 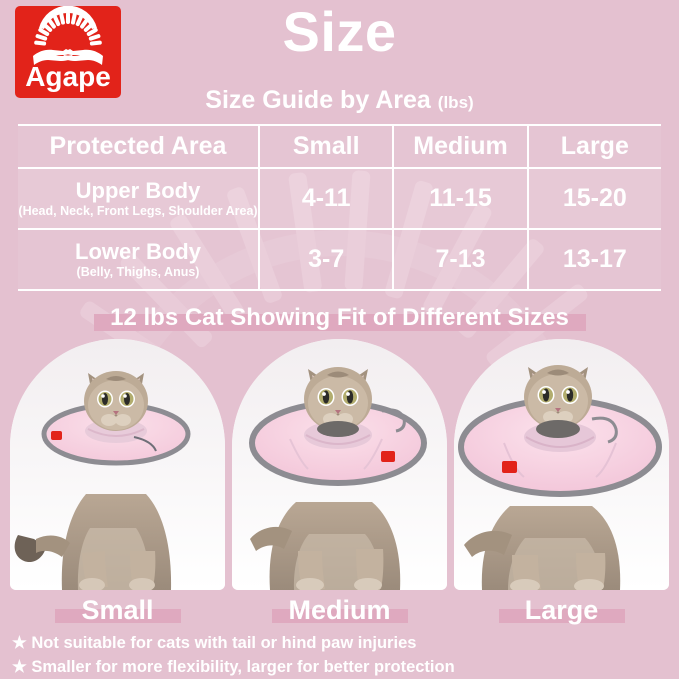 I want to click on size-label-text: Small, so click(x=117, y=610).